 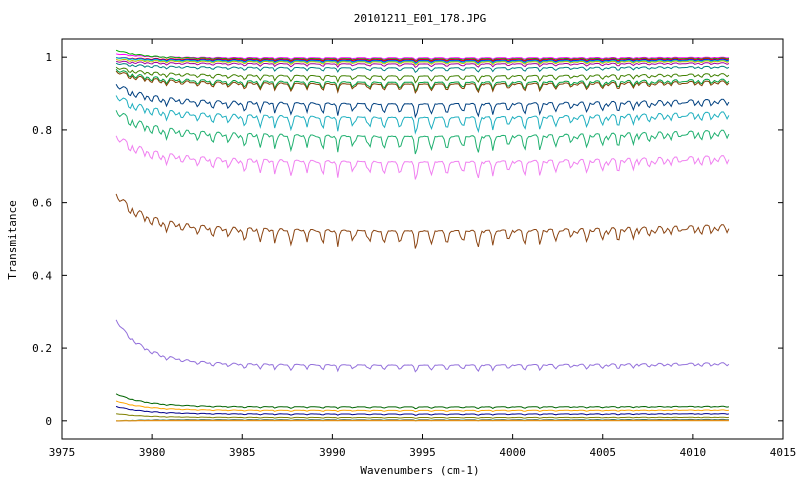 What do you see at coordinates (42, 348) in the screenshot?
I see `y-tick-label: 0.2` at bounding box center [42, 348].